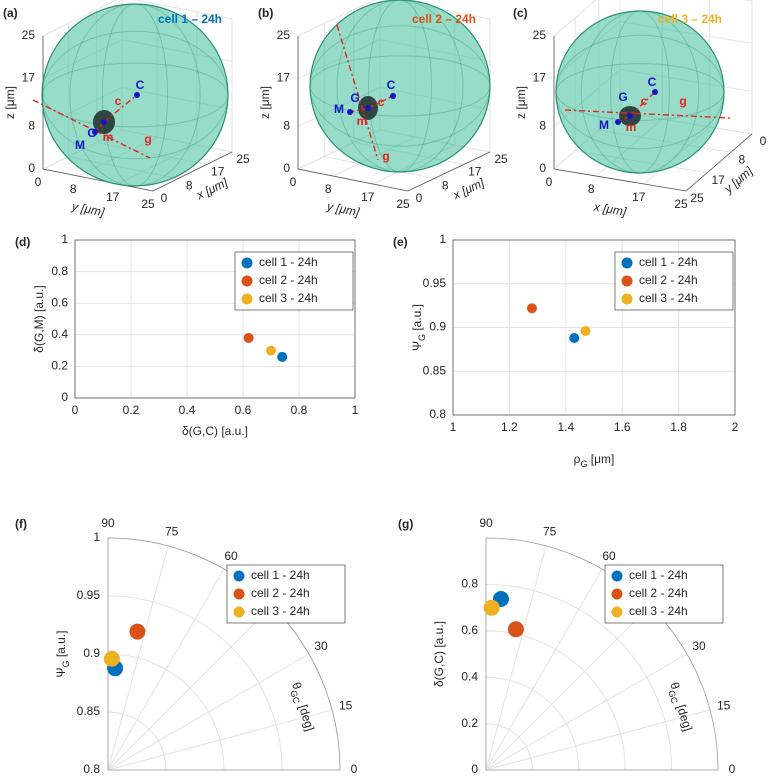  What do you see at coordinates (594, 327) in the screenshot?
I see `axes-box` at bounding box center [594, 327].